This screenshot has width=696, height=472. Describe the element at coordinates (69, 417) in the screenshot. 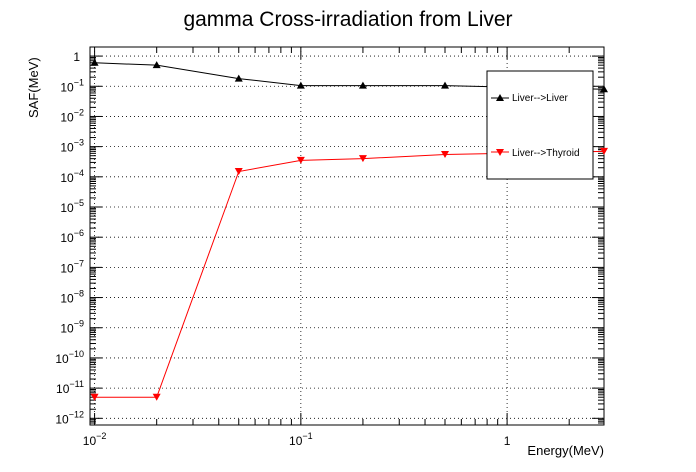

I see `y-tick-label: 10⁻¹²` at that location.